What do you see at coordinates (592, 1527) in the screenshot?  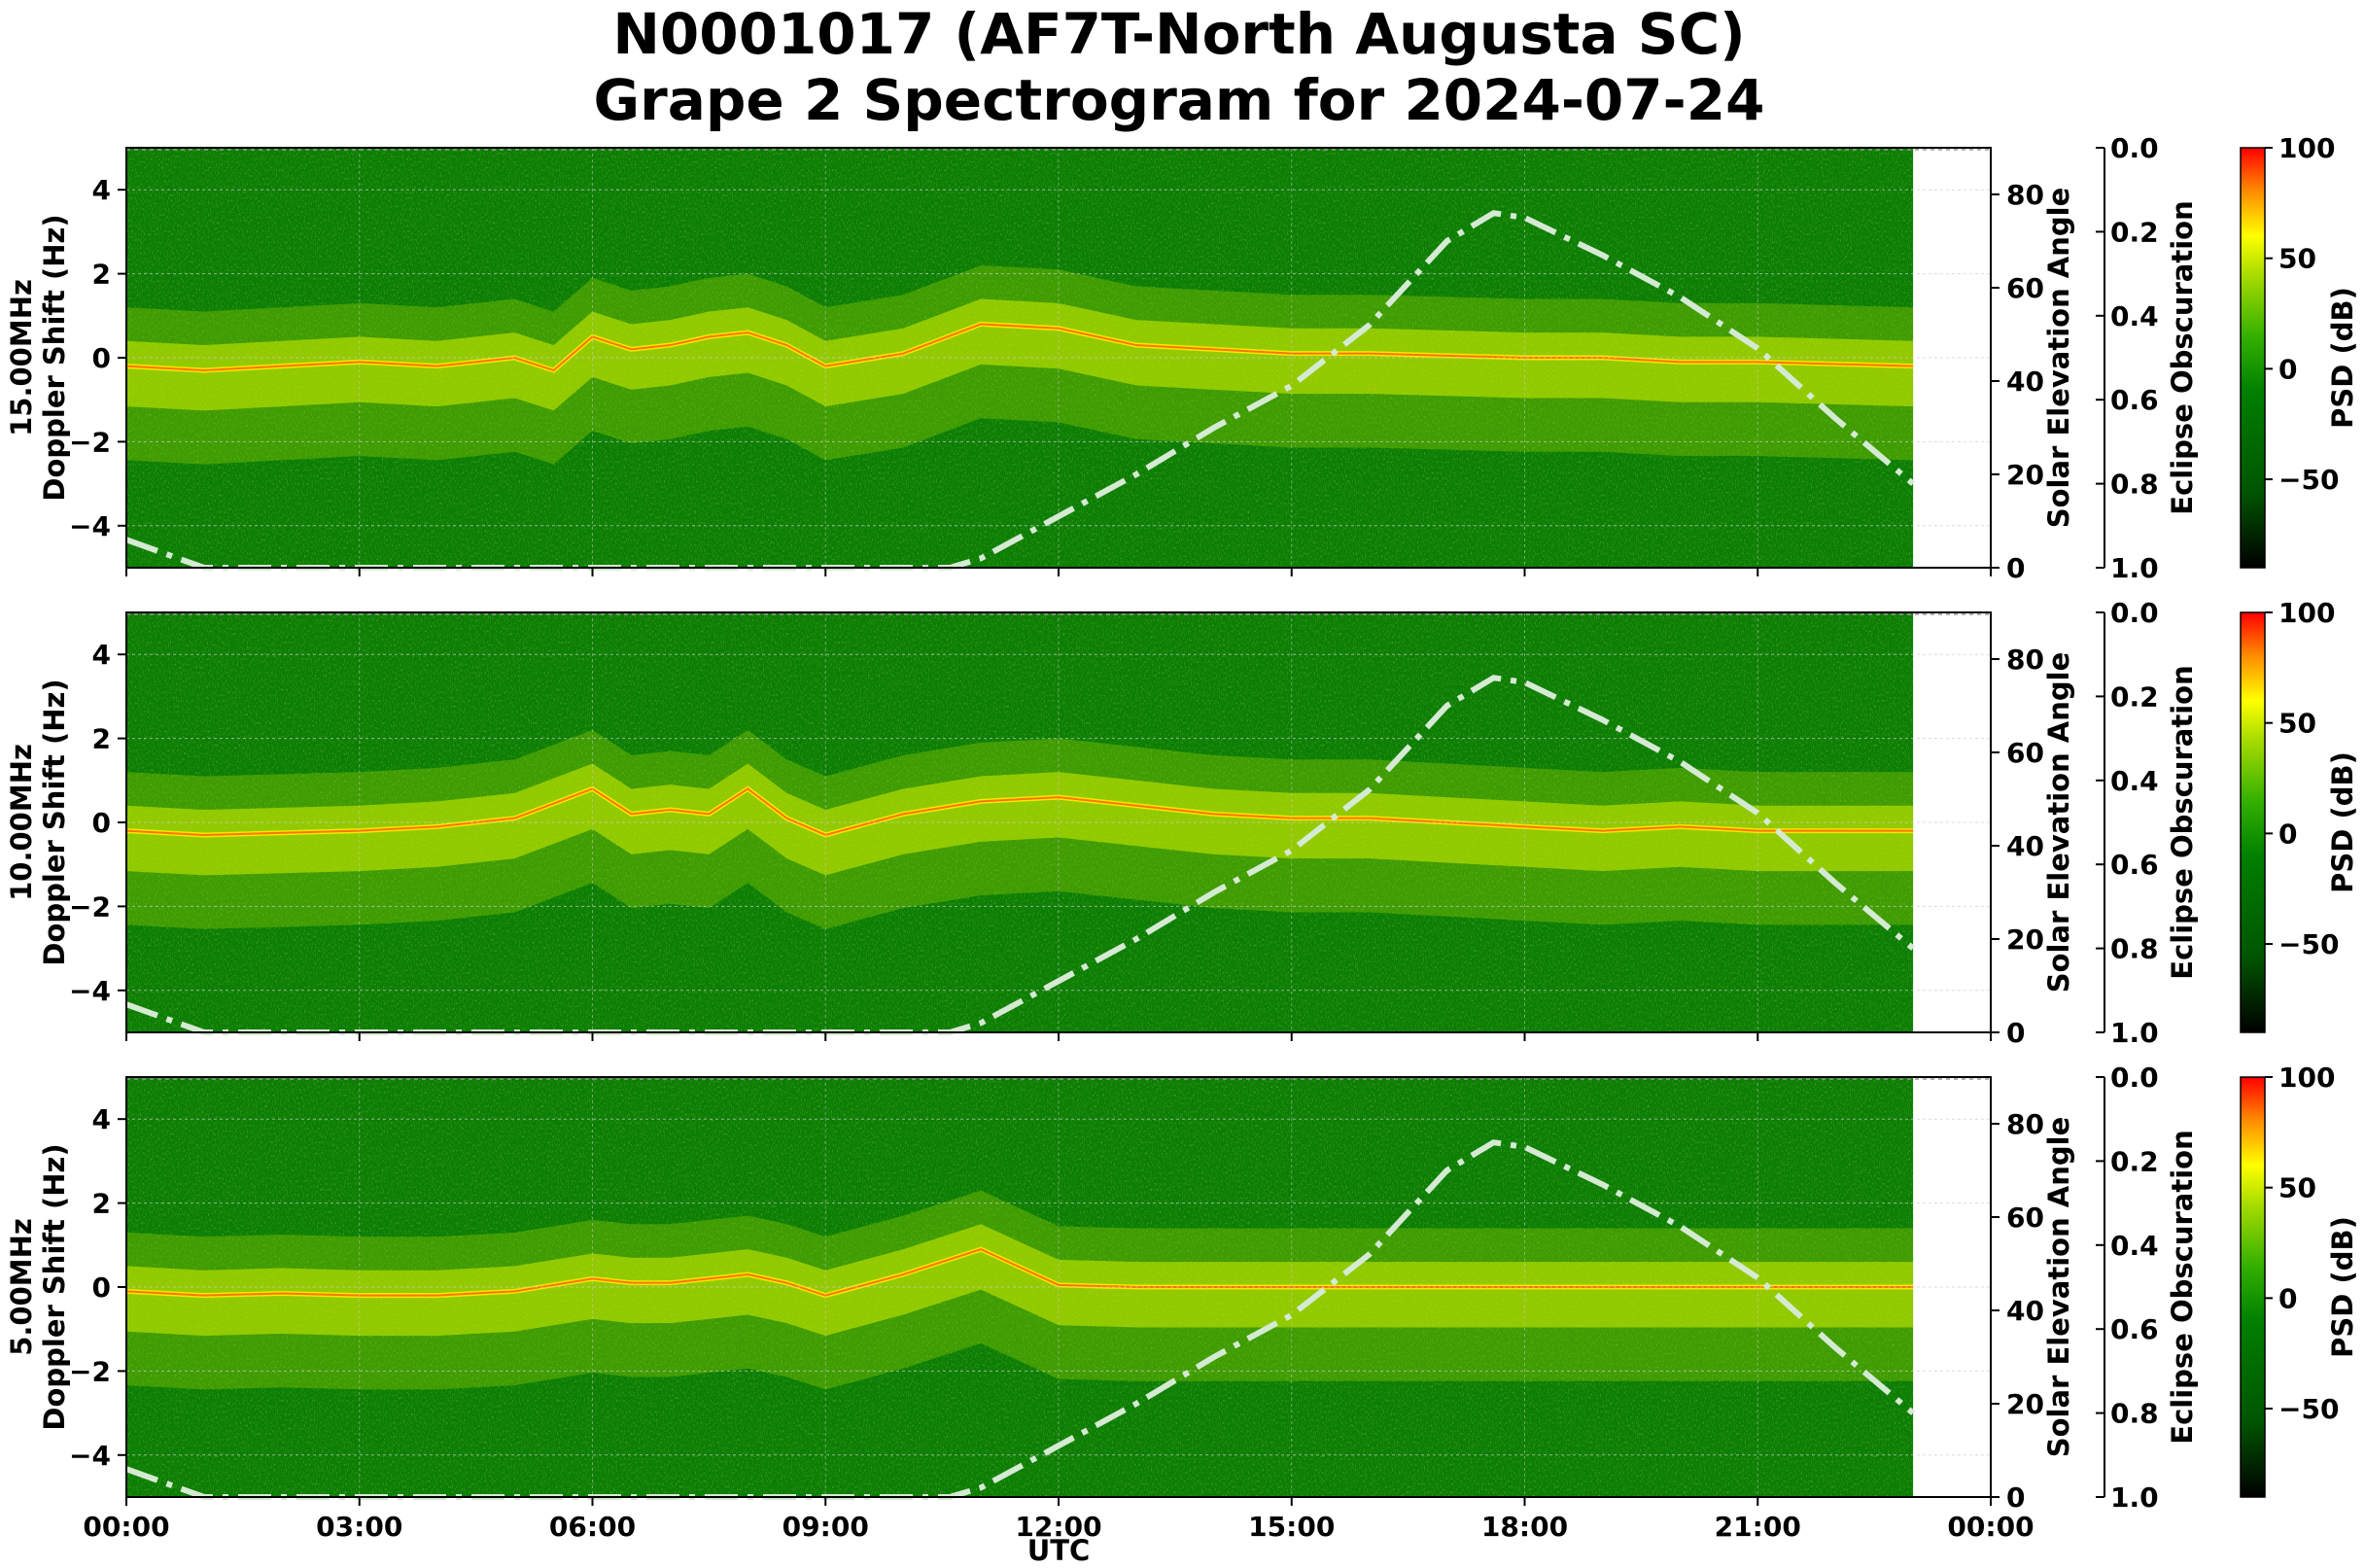 I see `x-tick-label: 06:00` at bounding box center [592, 1527].